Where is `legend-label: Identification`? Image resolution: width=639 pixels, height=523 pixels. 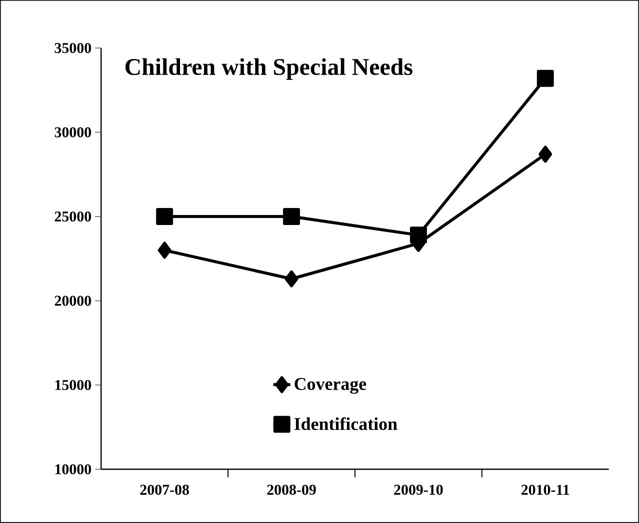
legend-label: Identification is located at coordinates (346, 423).